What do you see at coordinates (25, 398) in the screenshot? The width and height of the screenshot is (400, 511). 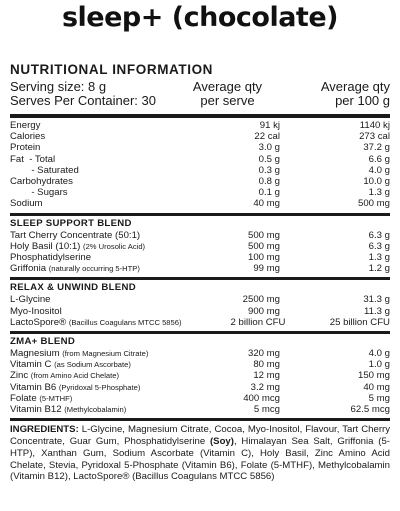 I see `nutrient-name-text: Folate` at bounding box center [25, 398].